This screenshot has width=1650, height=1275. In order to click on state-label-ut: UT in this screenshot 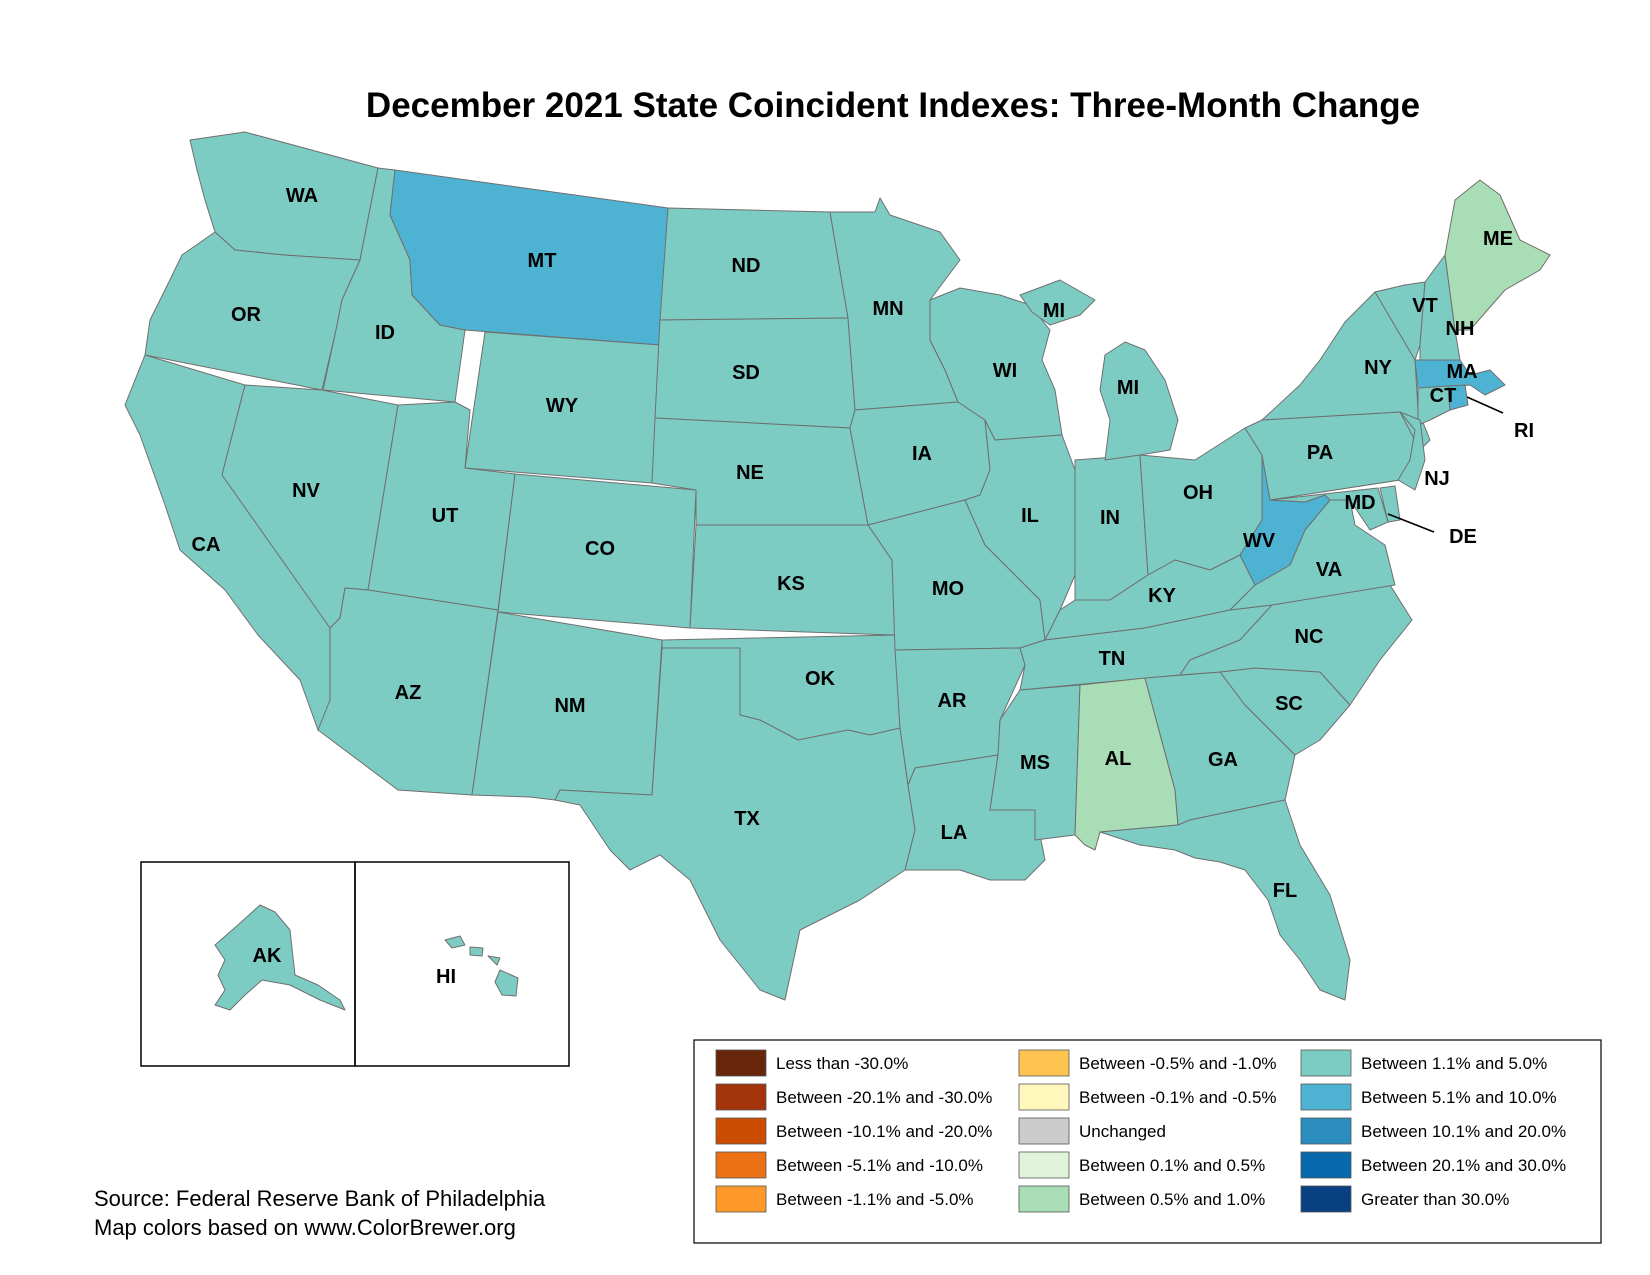, I will do `click(445, 516)`.